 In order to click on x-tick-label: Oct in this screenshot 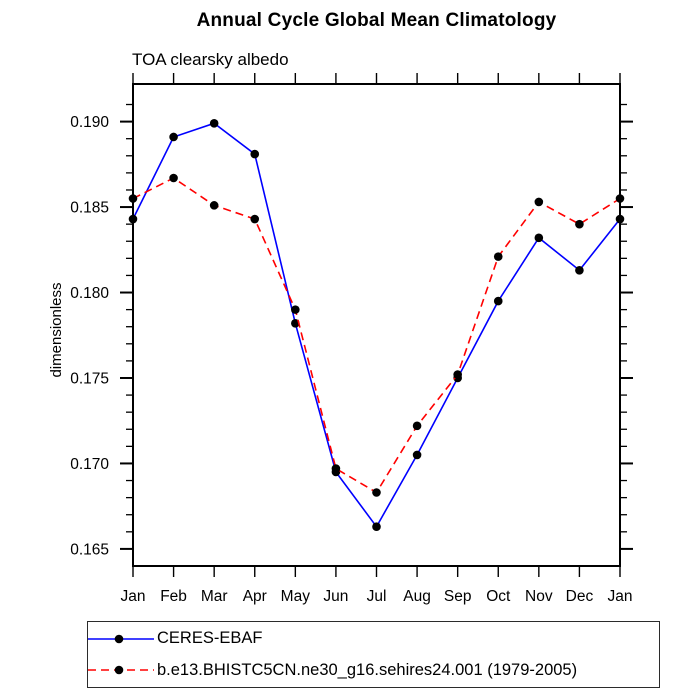, I will do `click(498, 596)`.